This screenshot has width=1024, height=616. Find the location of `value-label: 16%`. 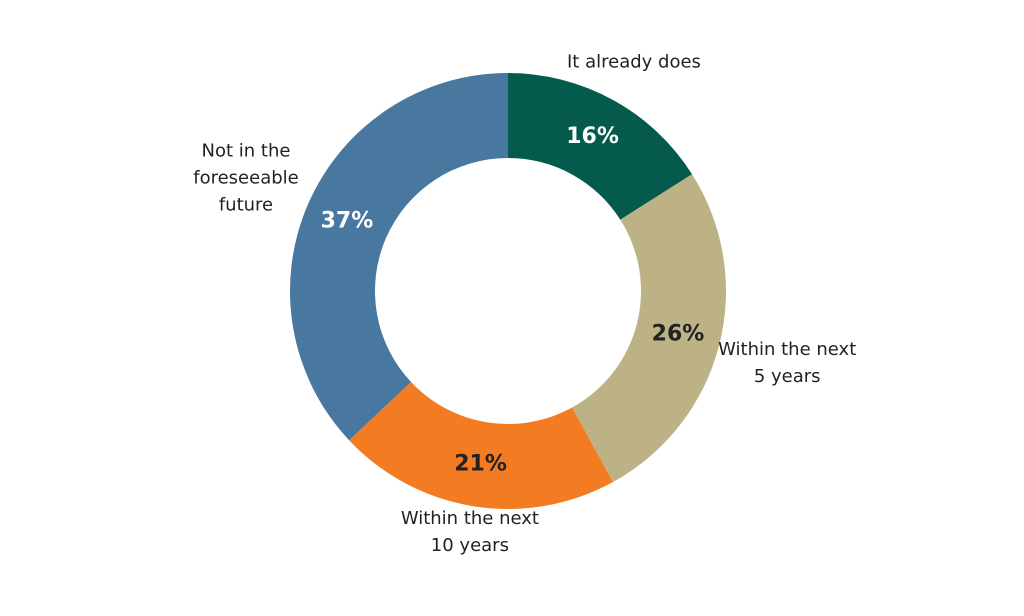

value-label: 16% is located at coordinates (592, 136).